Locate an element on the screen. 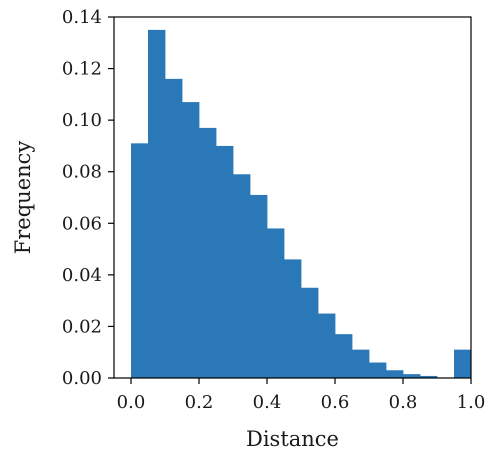 This screenshot has width=500, height=466. y-tick-label: 0.10 is located at coordinates (82, 120).